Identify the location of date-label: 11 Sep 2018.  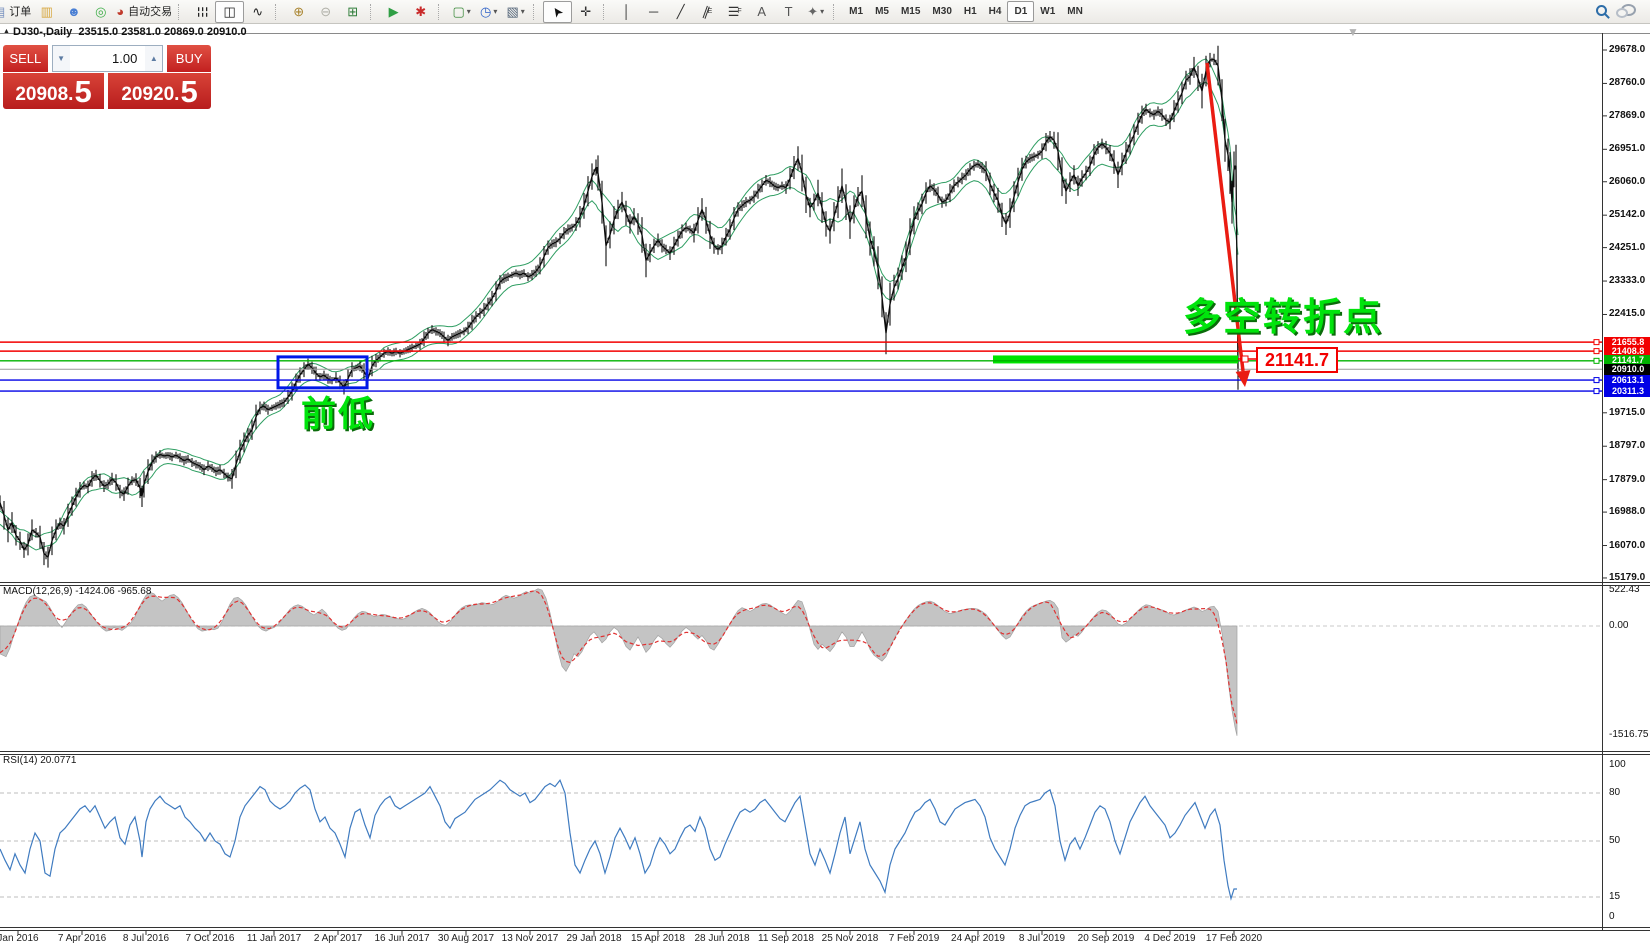
(786, 938).